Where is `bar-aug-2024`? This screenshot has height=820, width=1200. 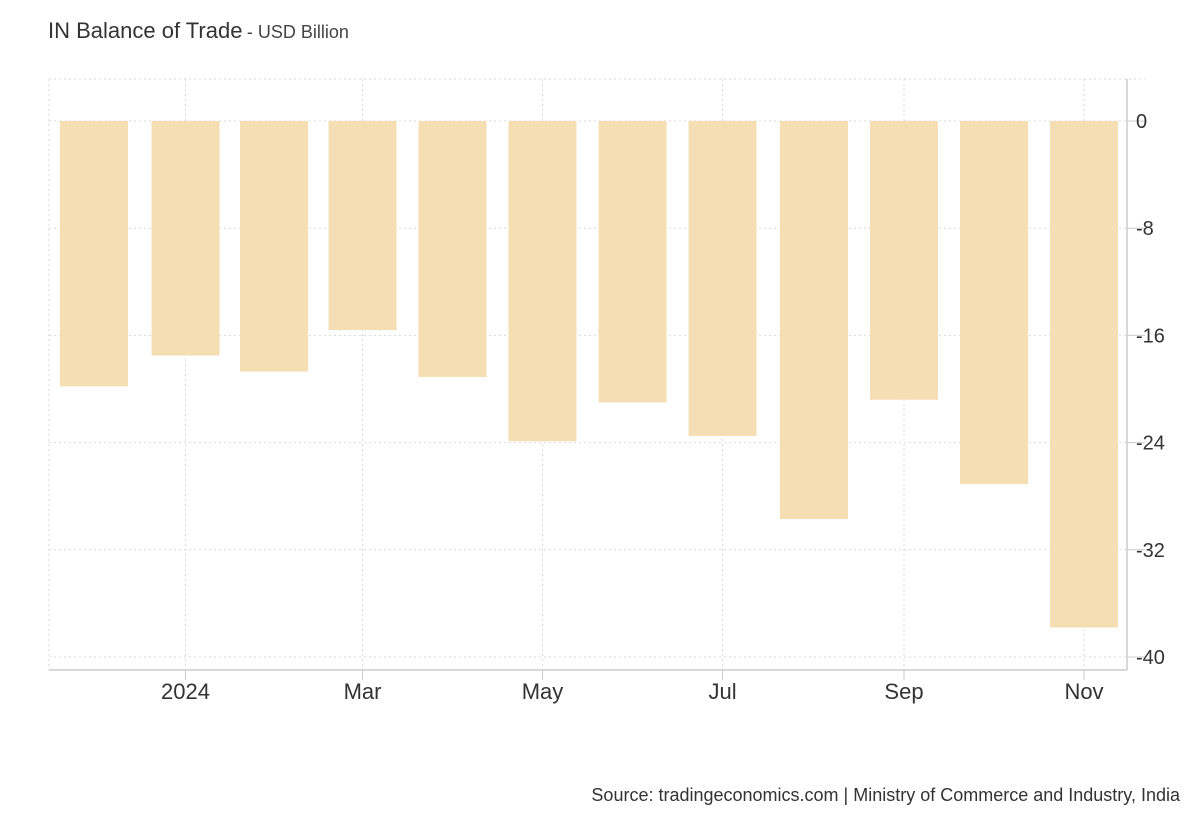
bar-aug-2024 is located at coordinates (814, 320).